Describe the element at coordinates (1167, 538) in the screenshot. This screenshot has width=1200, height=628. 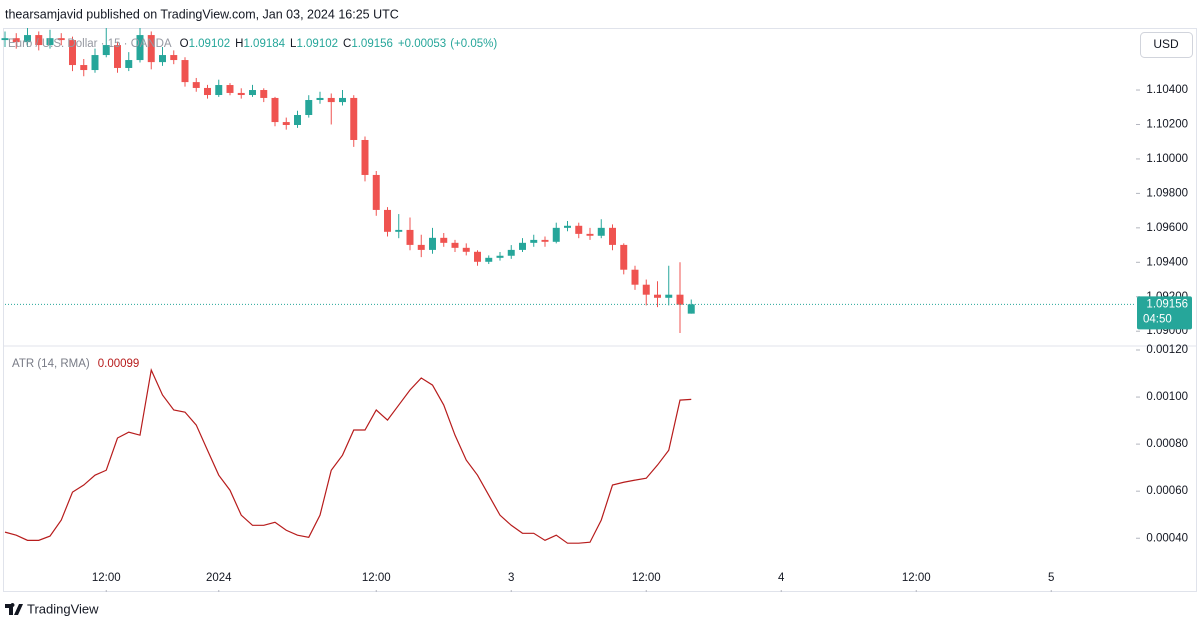
I see `y-tick-label: 0.00040` at that location.